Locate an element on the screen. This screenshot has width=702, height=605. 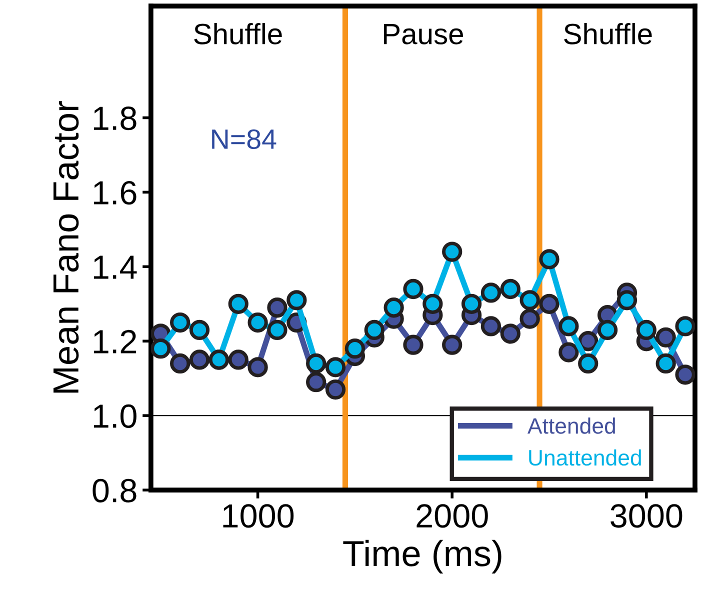
y-tick-label: 1.0 is located at coordinates (115, 416).